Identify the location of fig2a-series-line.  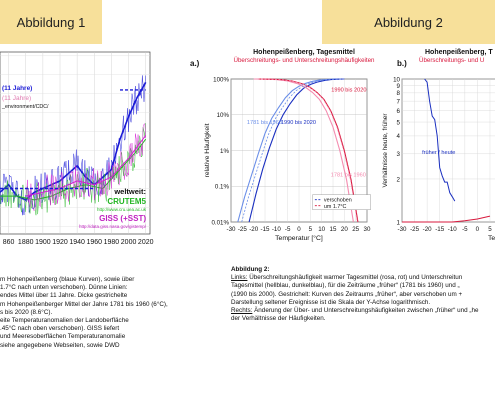
(308, 150).